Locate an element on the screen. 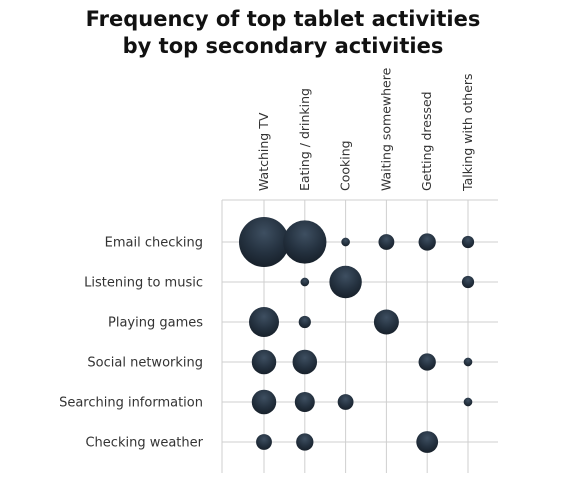  column-label: Eating / drinking is located at coordinates (304, 139).